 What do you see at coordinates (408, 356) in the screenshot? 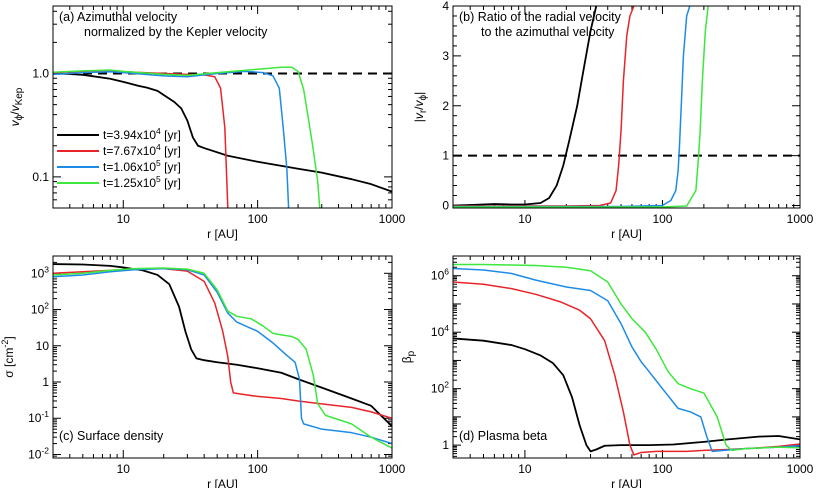
I see `y-axis-title: βp` at bounding box center [408, 356].